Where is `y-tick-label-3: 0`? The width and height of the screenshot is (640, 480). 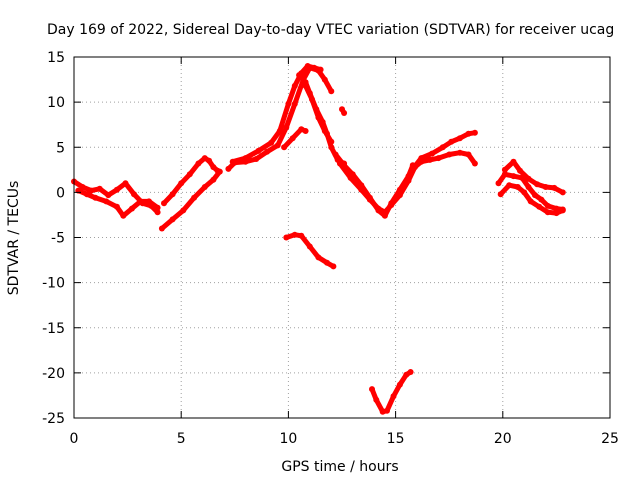 y-tick-label-3: 0 is located at coordinates (60, 193).